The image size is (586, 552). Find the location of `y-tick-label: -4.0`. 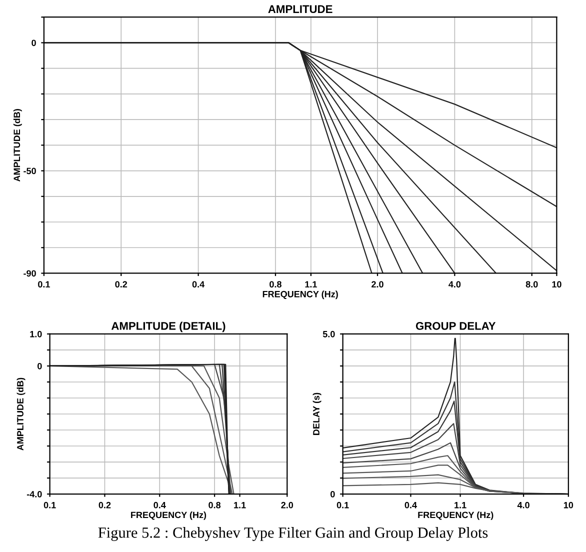

y-tick-label: -4.0 is located at coordinates (34, 494).